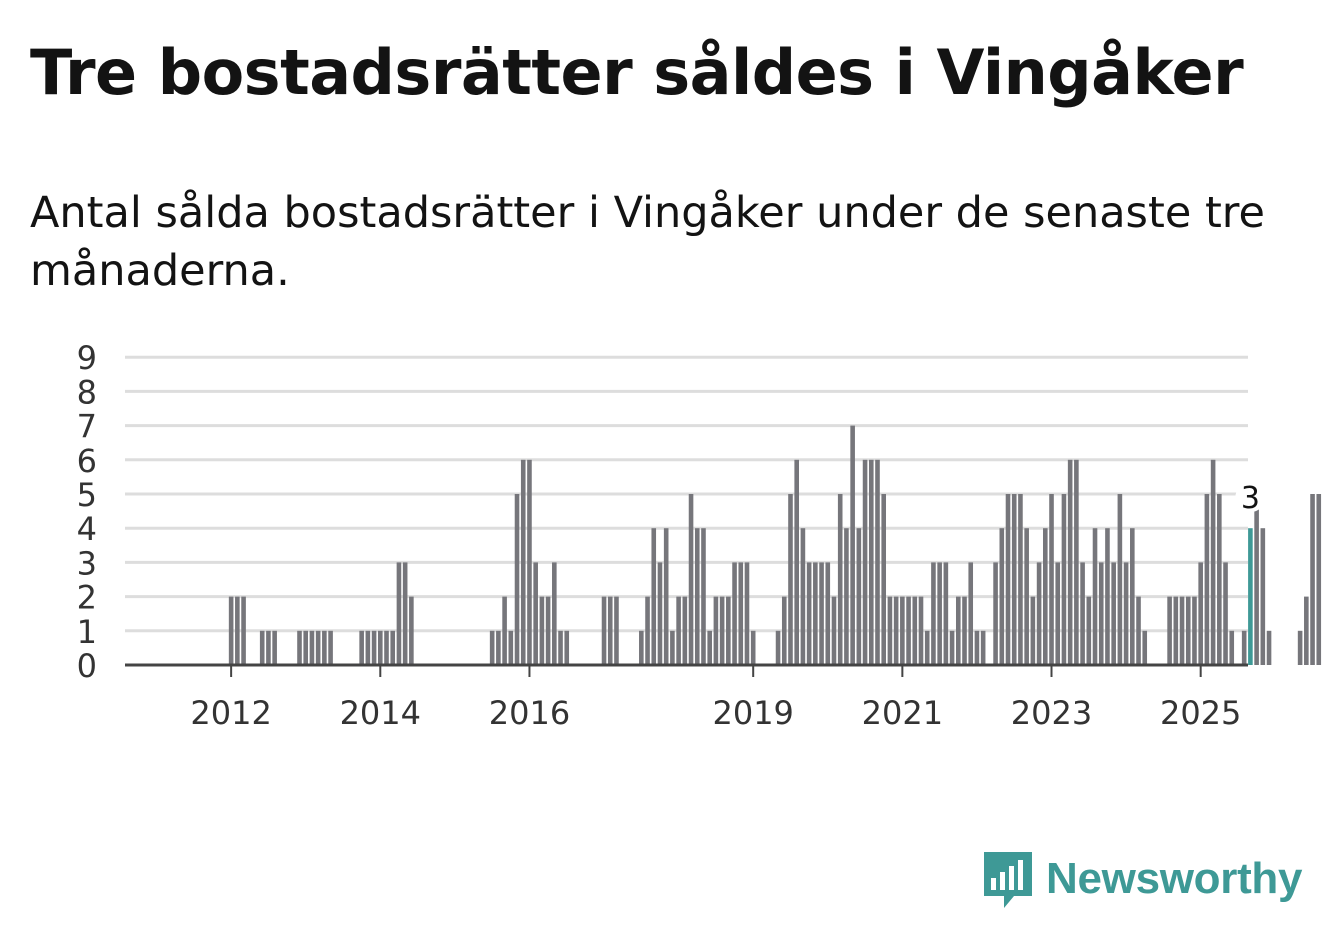  Describe the element at coordinates (87, 632) in the screenshot. I see `y-tick-label: 1` at that location.